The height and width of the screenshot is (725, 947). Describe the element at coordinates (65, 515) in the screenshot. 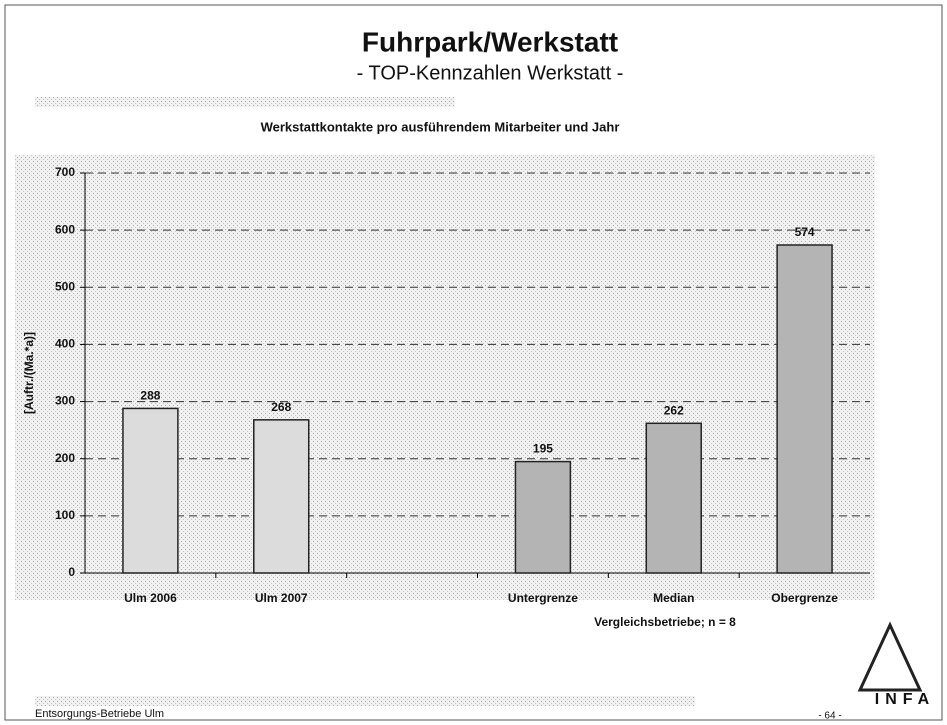

I see `y-tick-label: 100` at that location.